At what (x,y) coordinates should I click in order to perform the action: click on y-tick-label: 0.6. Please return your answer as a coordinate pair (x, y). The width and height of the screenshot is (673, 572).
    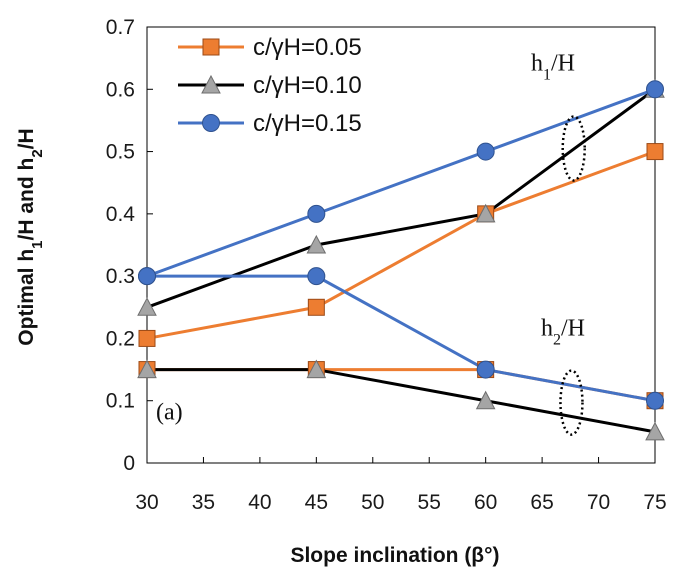
    Looking at the image, I should click on (120, 89).